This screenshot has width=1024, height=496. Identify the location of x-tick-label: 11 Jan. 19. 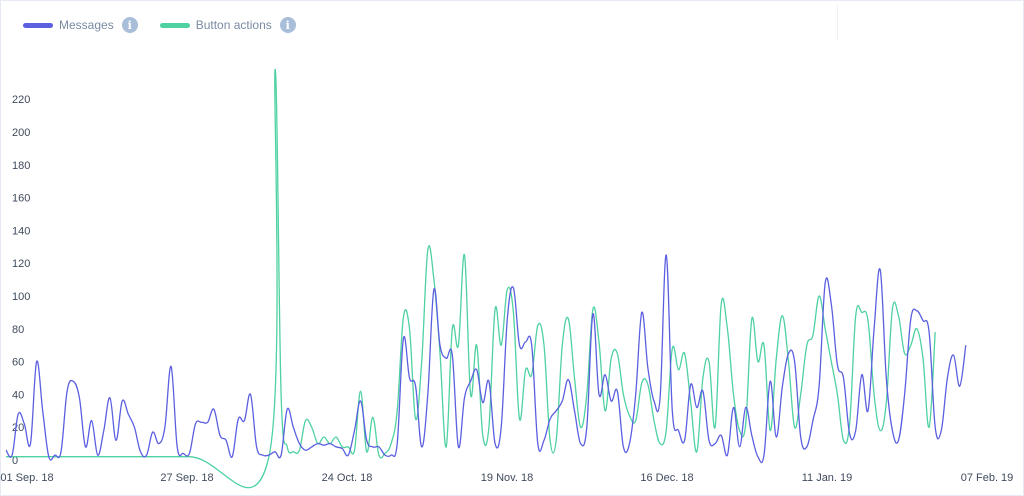
(827, 478).